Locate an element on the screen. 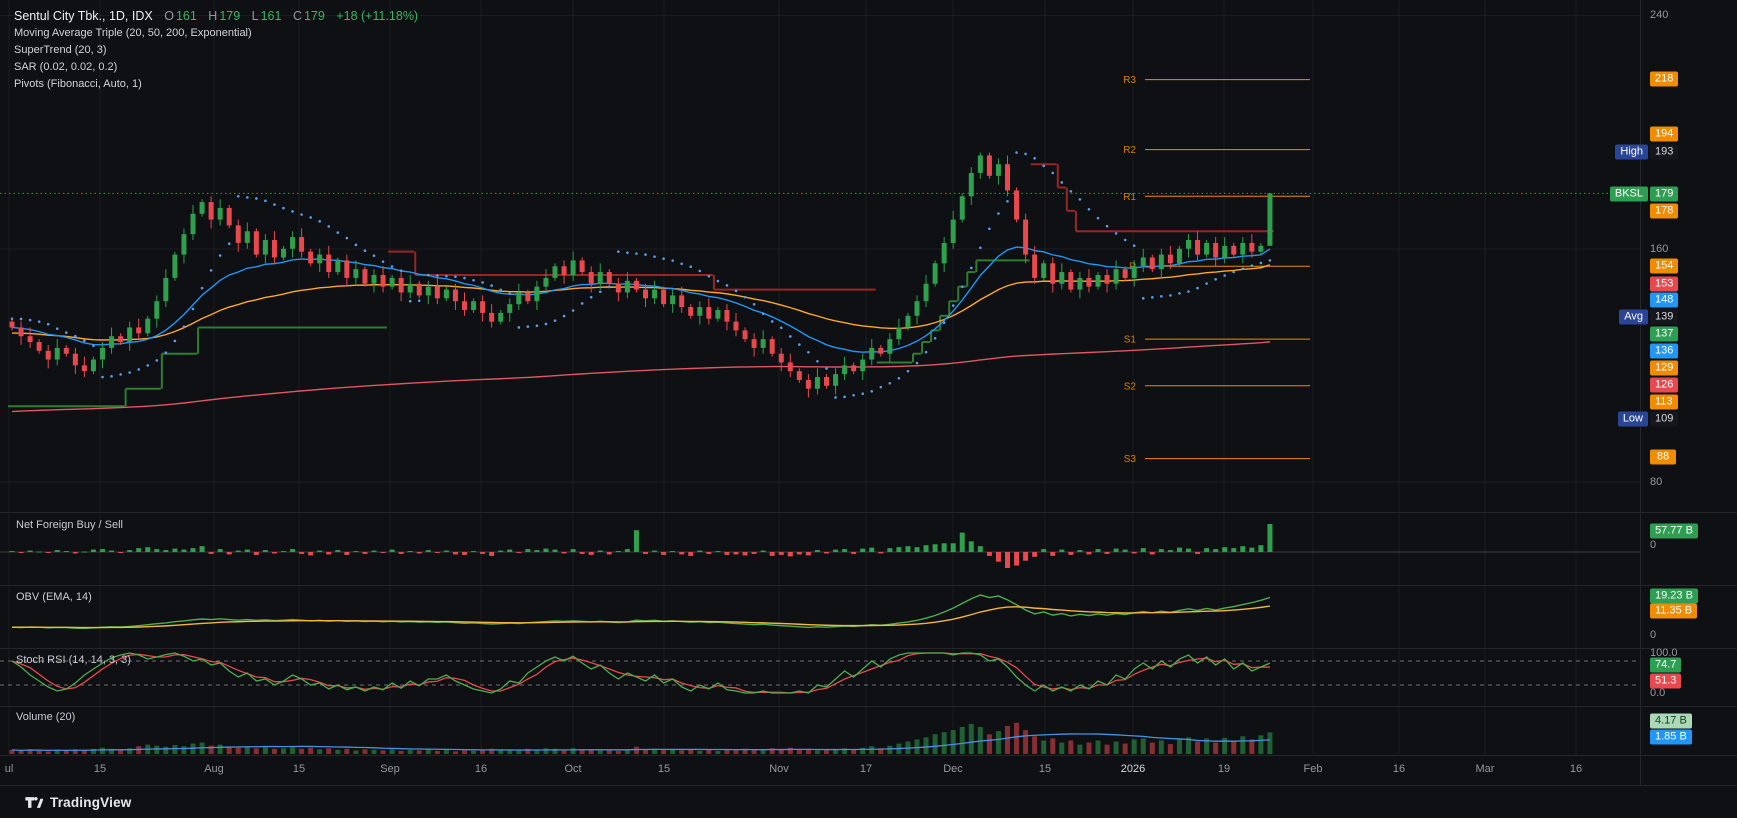  time-axis-label: Aug is located at coordinates (214, 769).